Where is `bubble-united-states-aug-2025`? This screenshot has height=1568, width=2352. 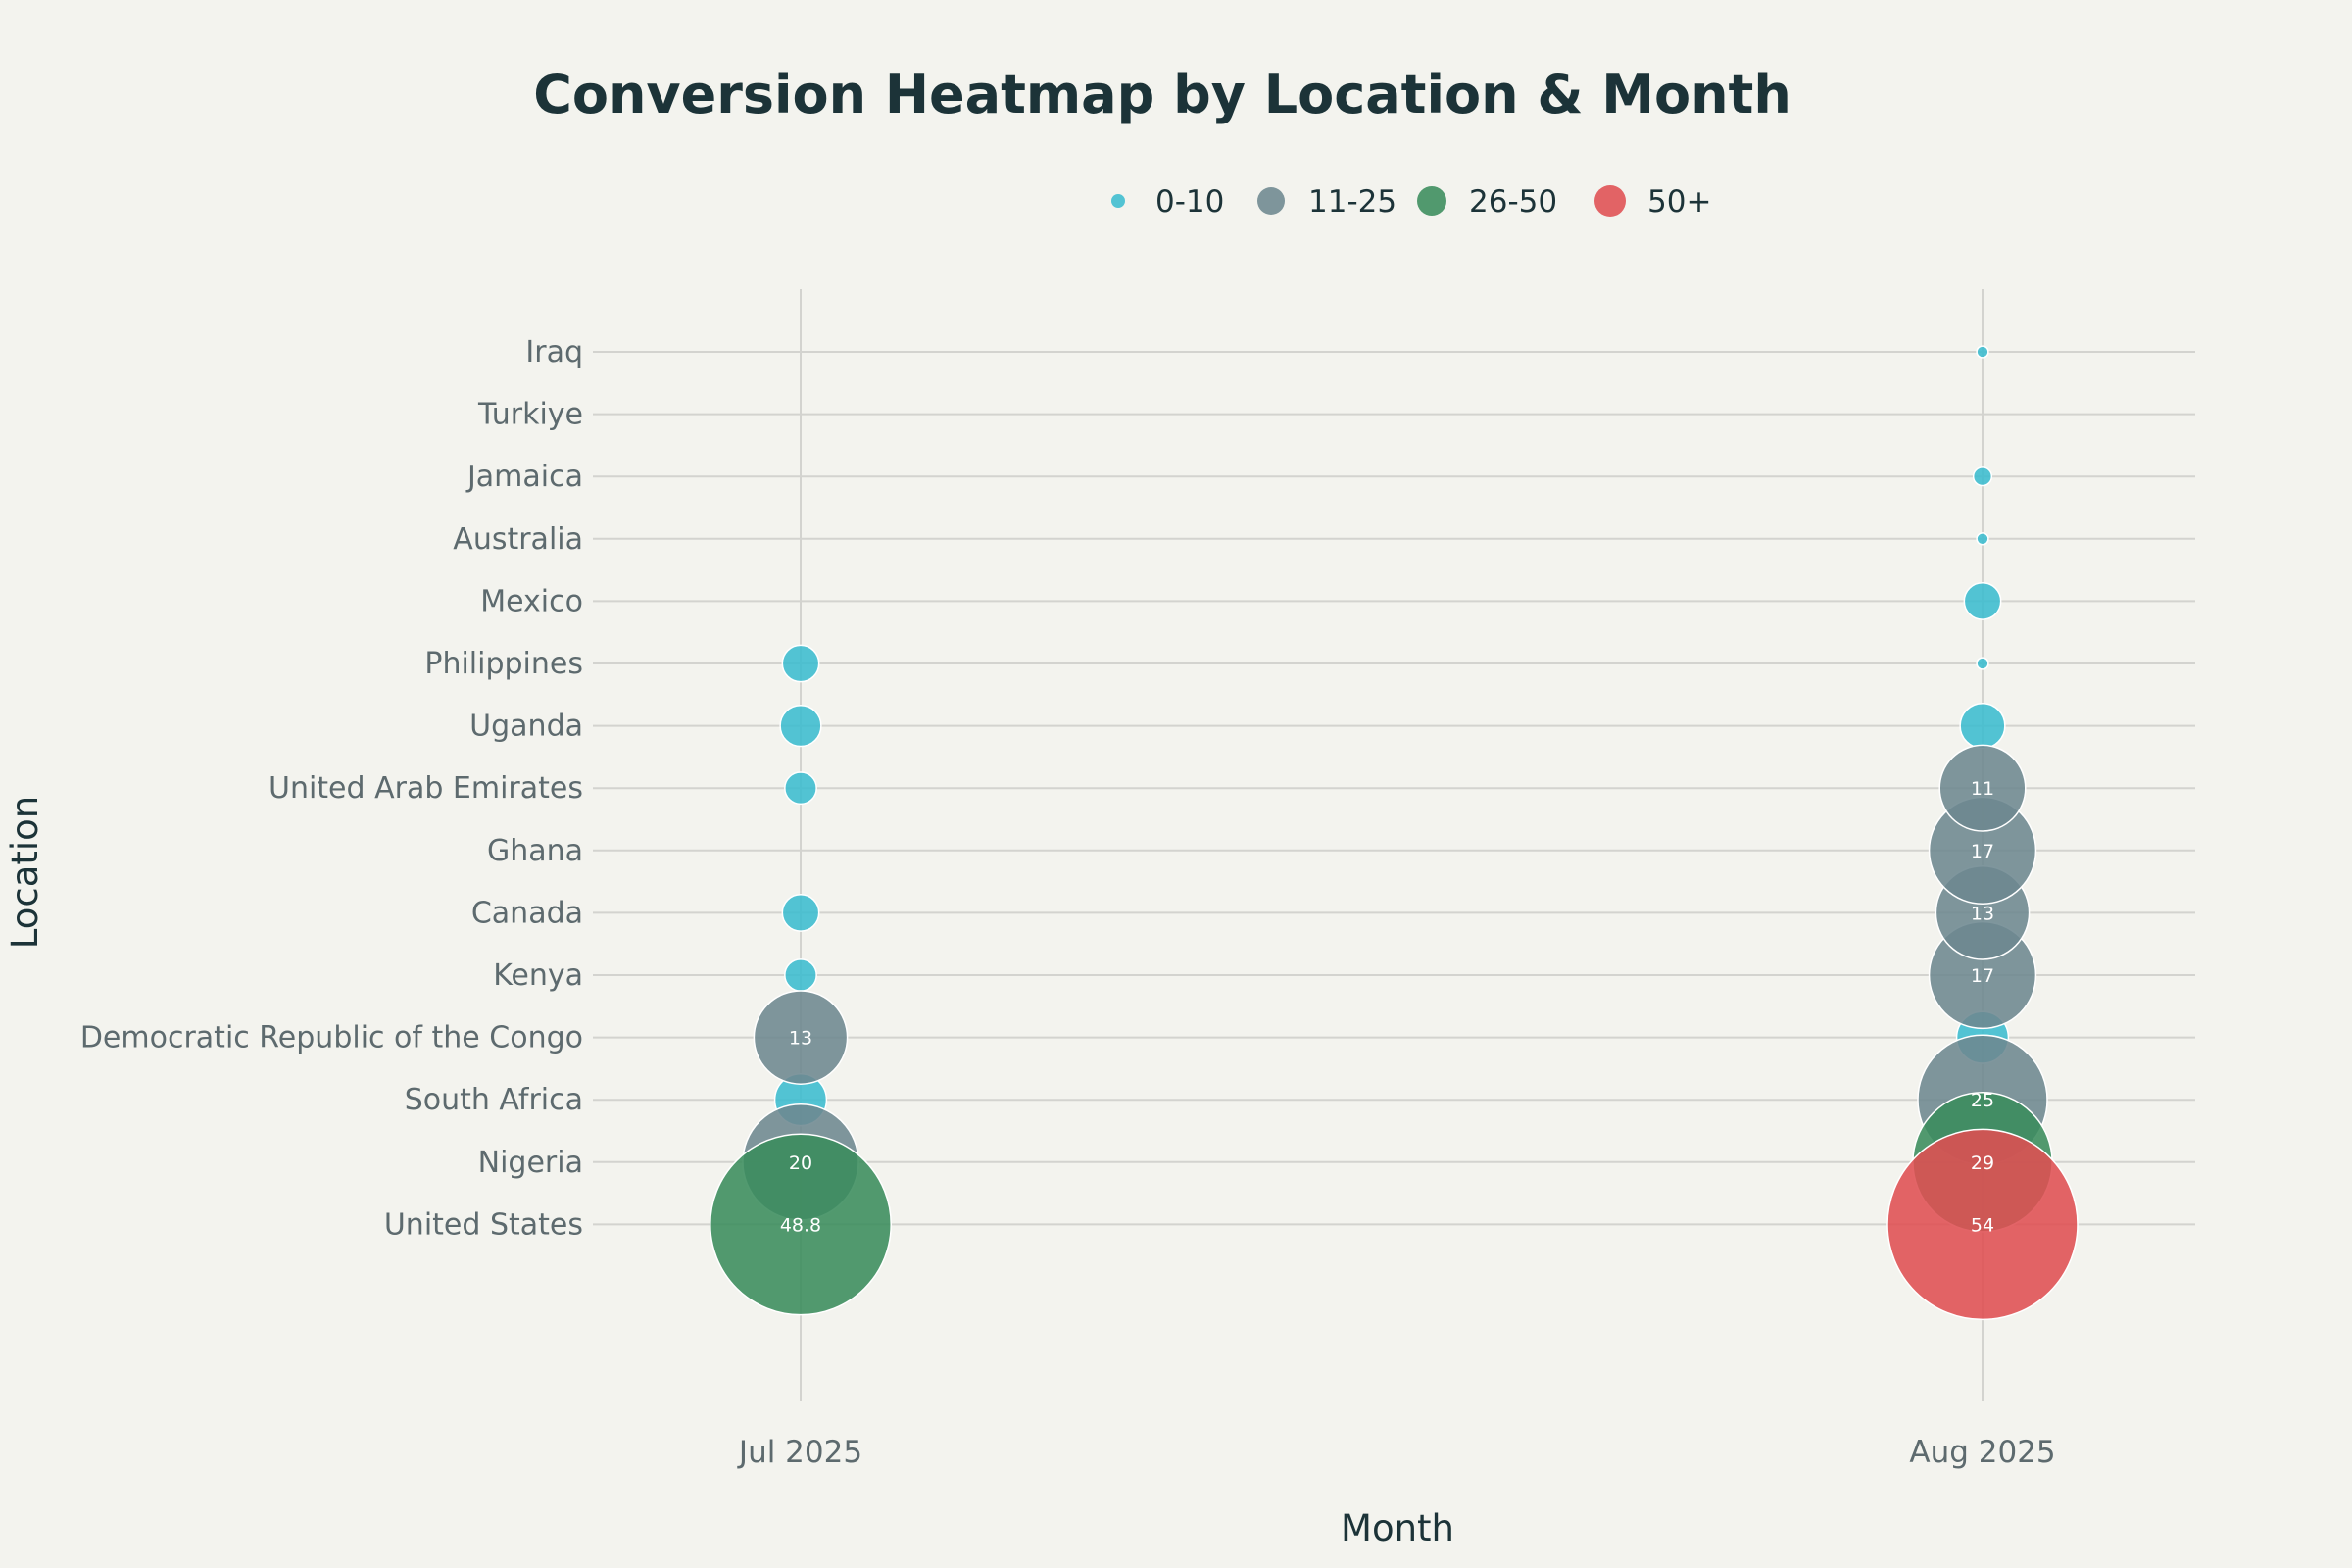 bubble-united-states-aug-2025 is located at coordinates (1982, 1224).